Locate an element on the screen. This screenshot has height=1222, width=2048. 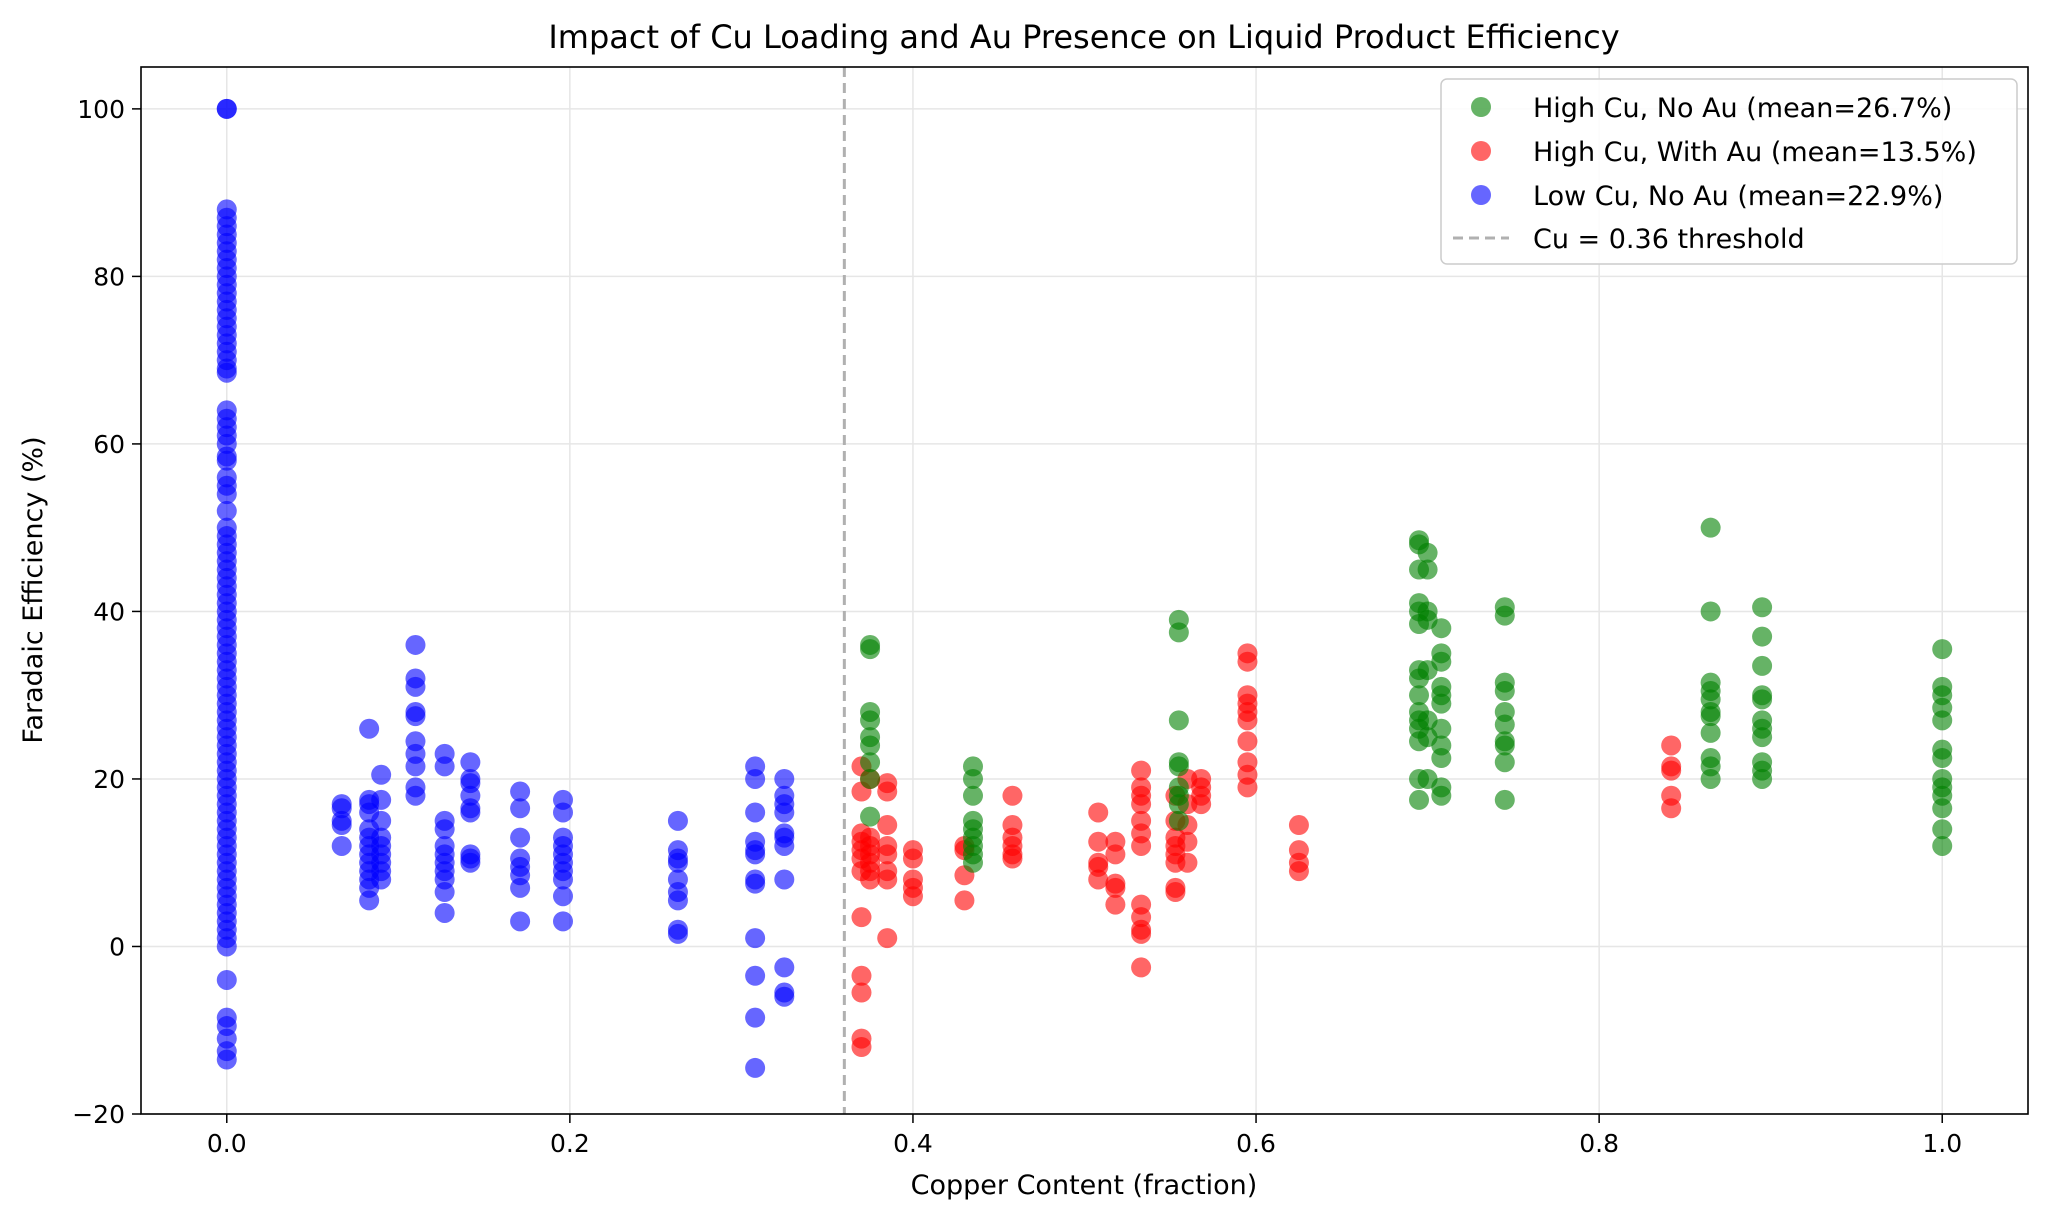
x-tick-label: 1.0 is located at coordinates (1942, 1143).